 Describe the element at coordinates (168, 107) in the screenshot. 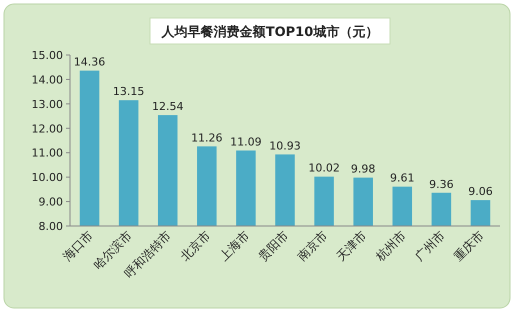

I see `data-label: 12.54` at that location.